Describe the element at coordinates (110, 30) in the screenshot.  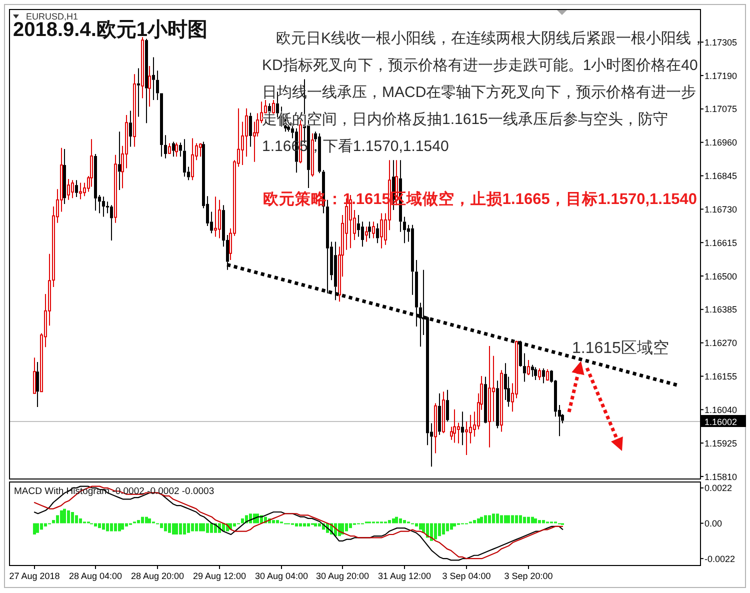
I see `text: 2018.9.4.欧元1小时图` at that location.